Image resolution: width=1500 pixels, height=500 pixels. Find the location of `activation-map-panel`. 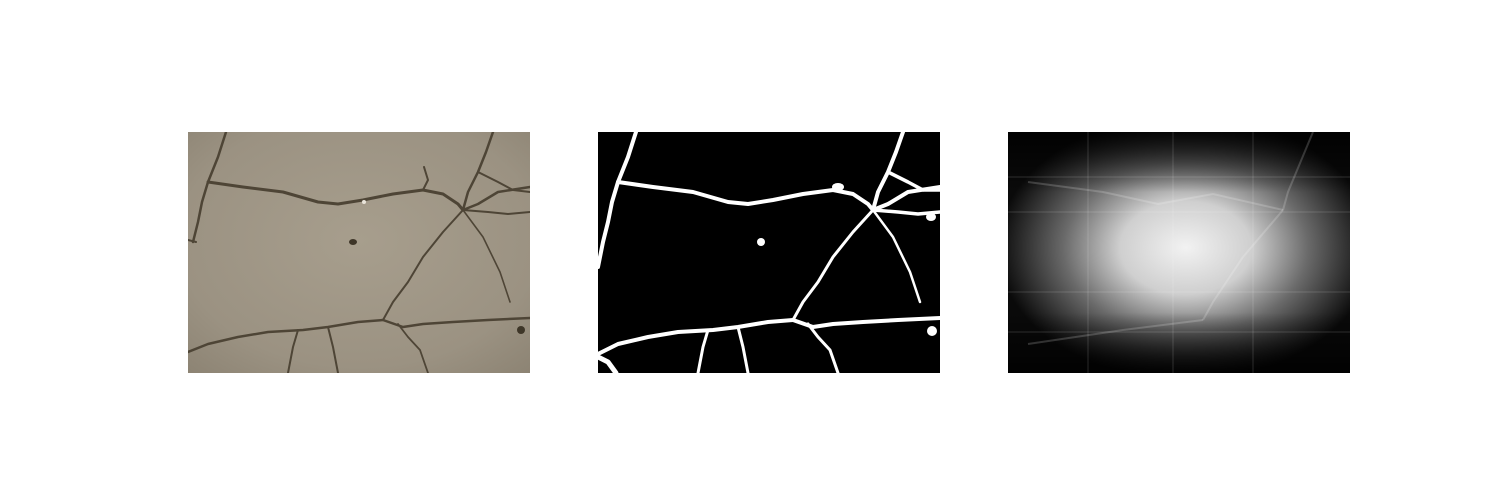

activation-map-panel is located at coordinates (1179, 252).